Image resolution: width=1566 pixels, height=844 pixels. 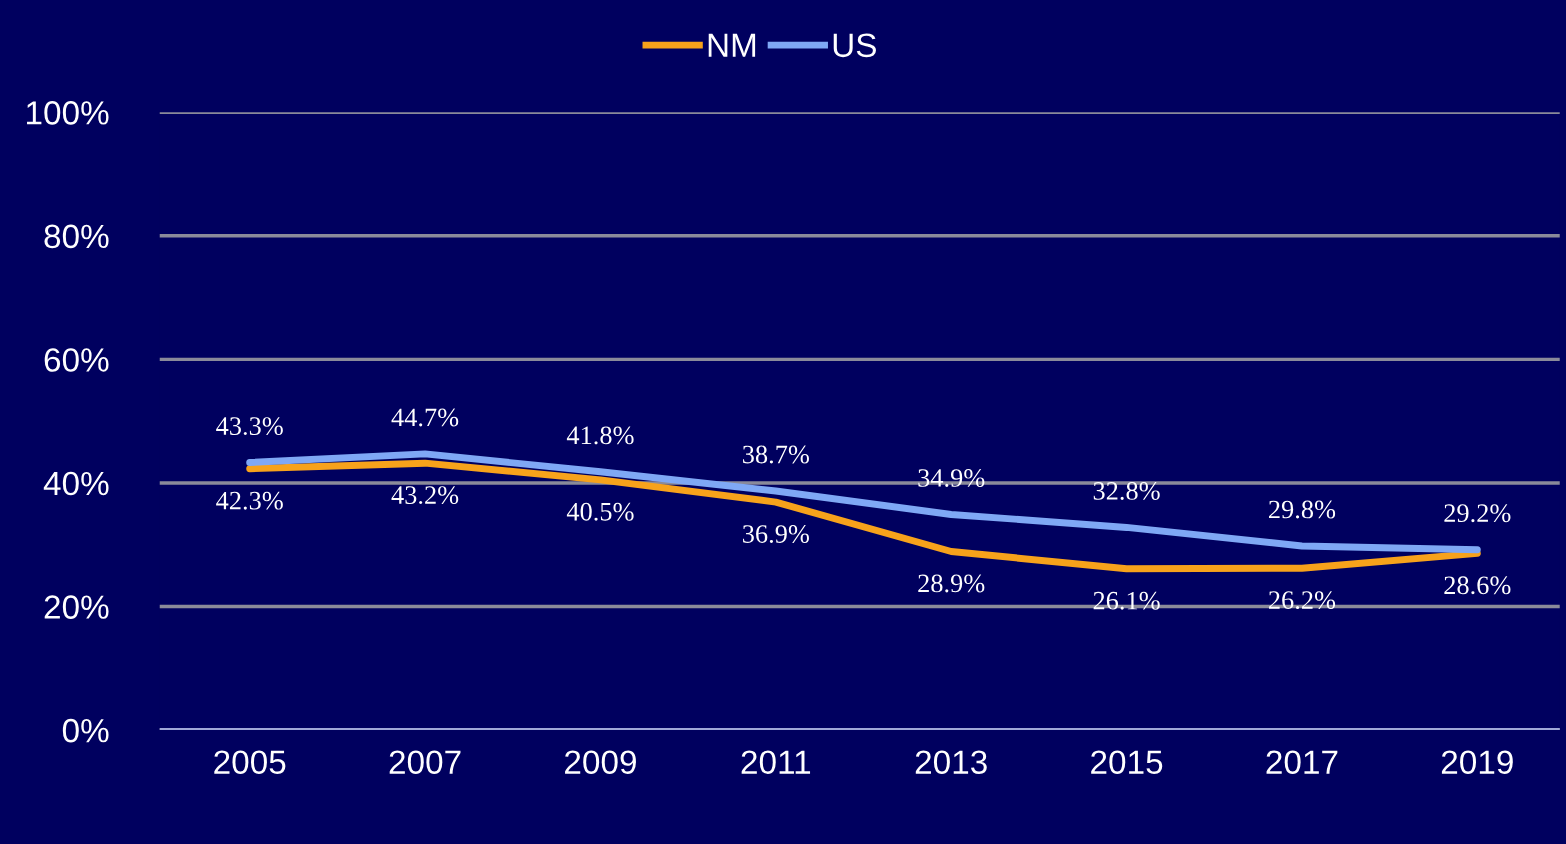 I want to click on data-label: 28.6%, so click(x=1477, y=585).